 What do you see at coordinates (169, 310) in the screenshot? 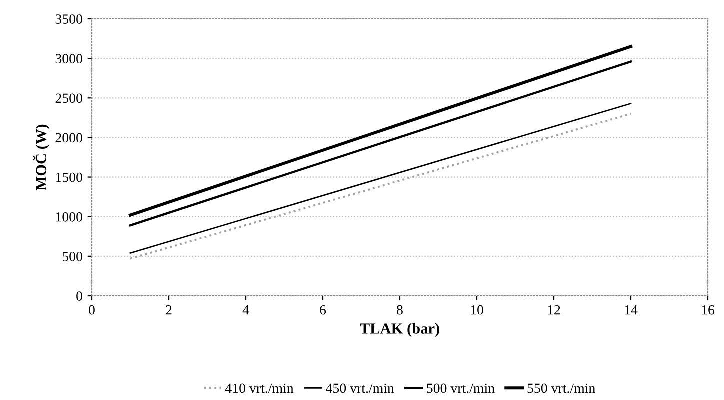
I see `x-tick-label: 2` at bounding box center [169, 310].